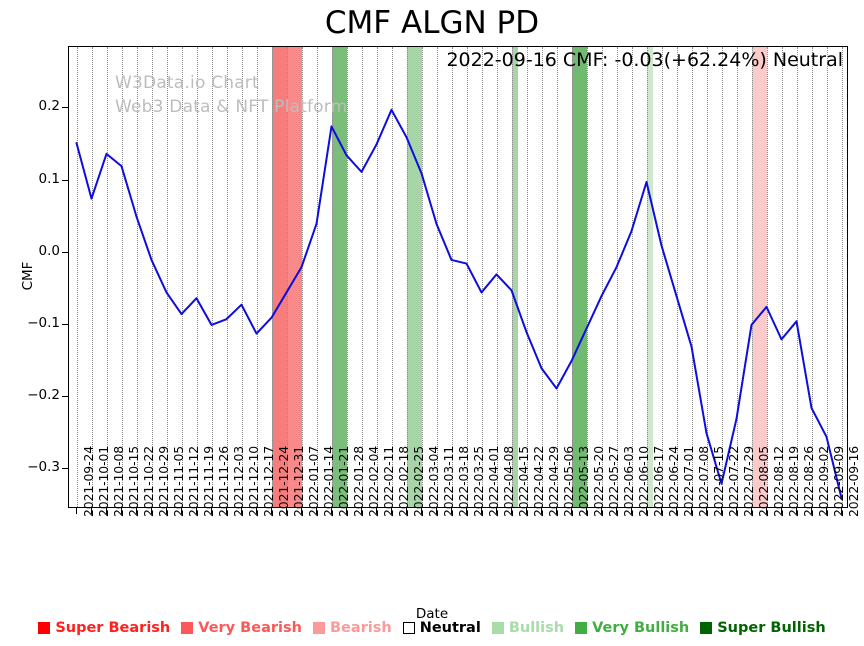 The width and height of the screenshot is (864, 646). What do you see at coordinates (478, 481) in the screenshot?
I see `x-tick-label: 2022-03-25` at bounding box center [478, 481].